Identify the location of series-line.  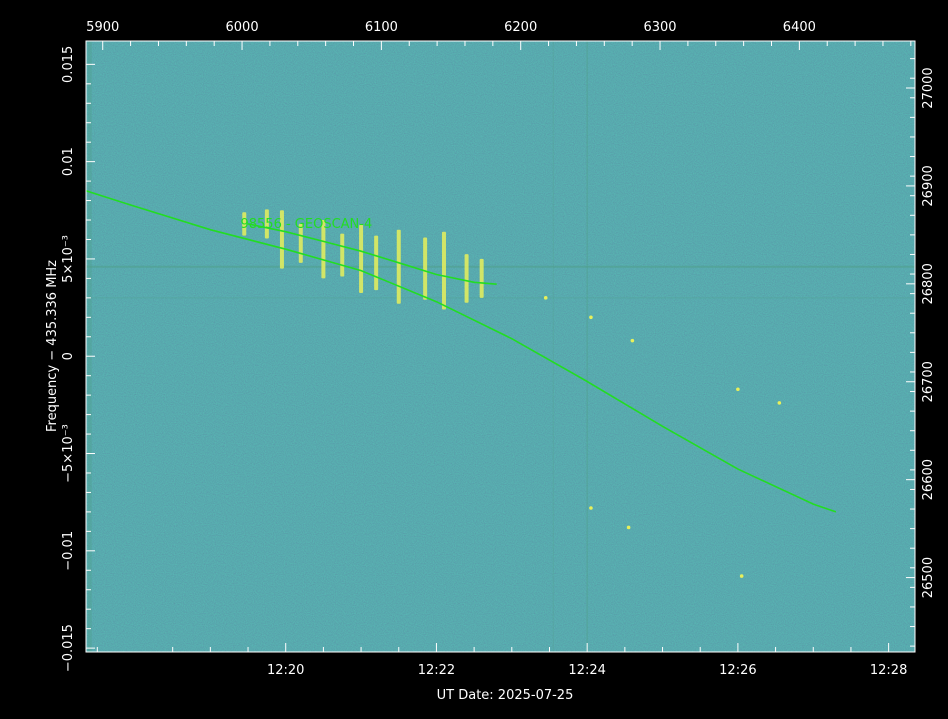
(372, 254).